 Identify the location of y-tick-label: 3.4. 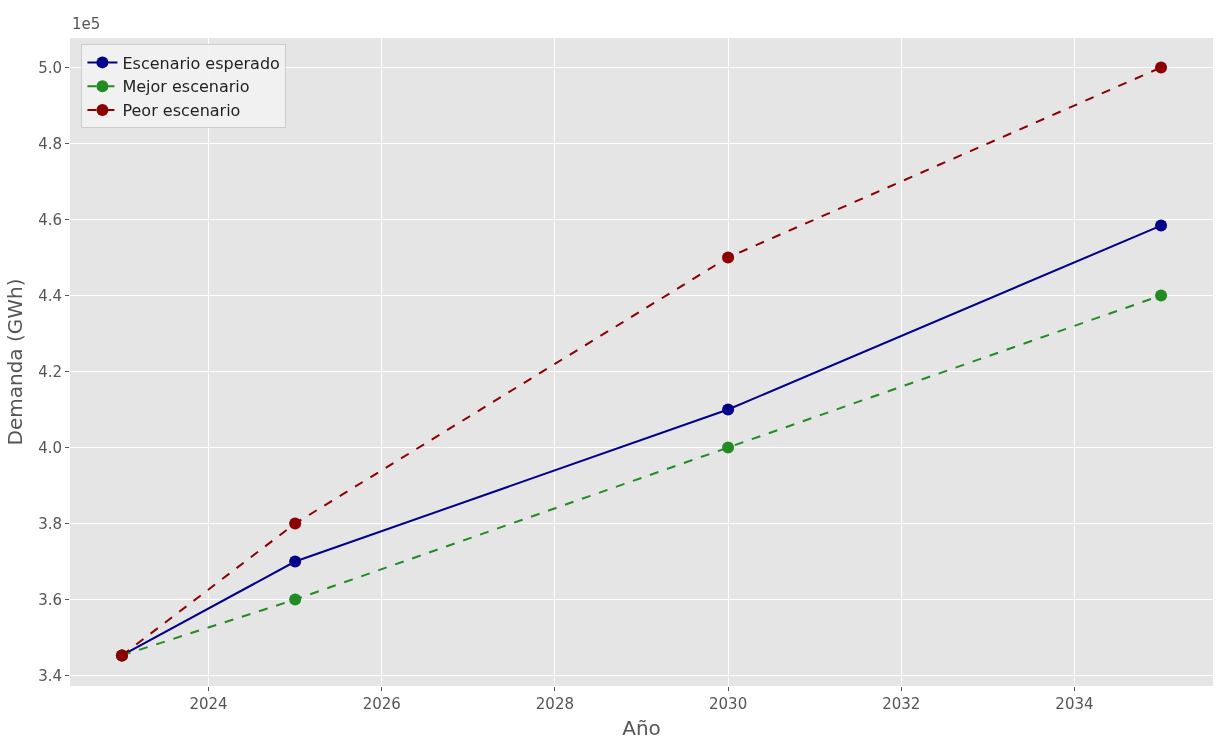
(50, 675).